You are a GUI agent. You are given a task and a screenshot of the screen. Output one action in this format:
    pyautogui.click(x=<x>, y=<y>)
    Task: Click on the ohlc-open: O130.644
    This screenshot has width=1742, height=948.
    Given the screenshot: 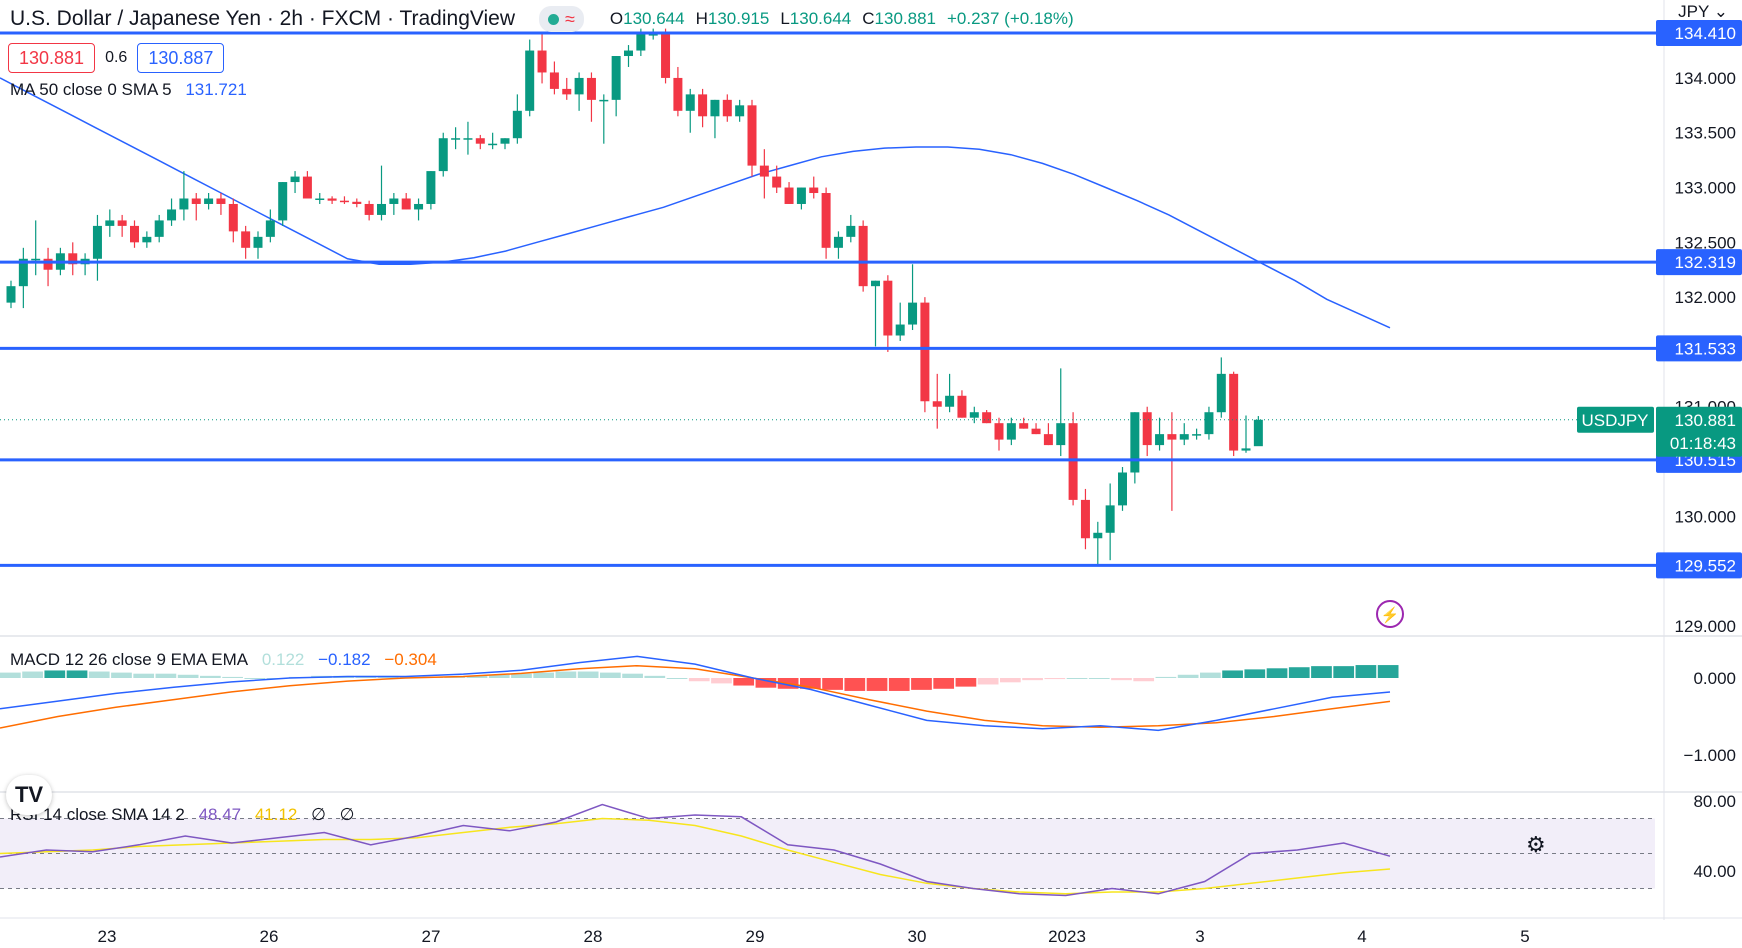 What is the action you would take?
    pyautogui.click(x=647, y=18)
    